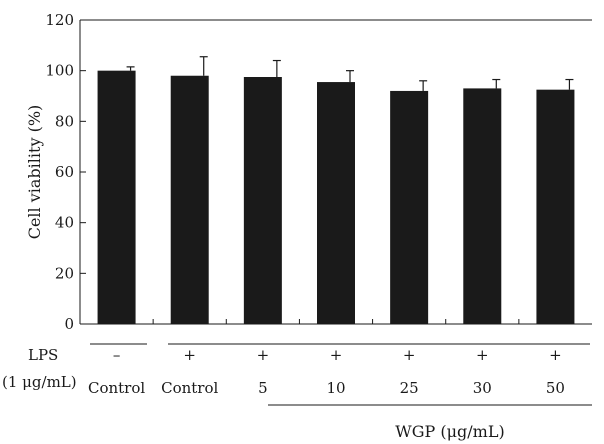  Describe the element at coordinates (409, 388) in the screenshot. I see `x-category-label: 25` at that location.